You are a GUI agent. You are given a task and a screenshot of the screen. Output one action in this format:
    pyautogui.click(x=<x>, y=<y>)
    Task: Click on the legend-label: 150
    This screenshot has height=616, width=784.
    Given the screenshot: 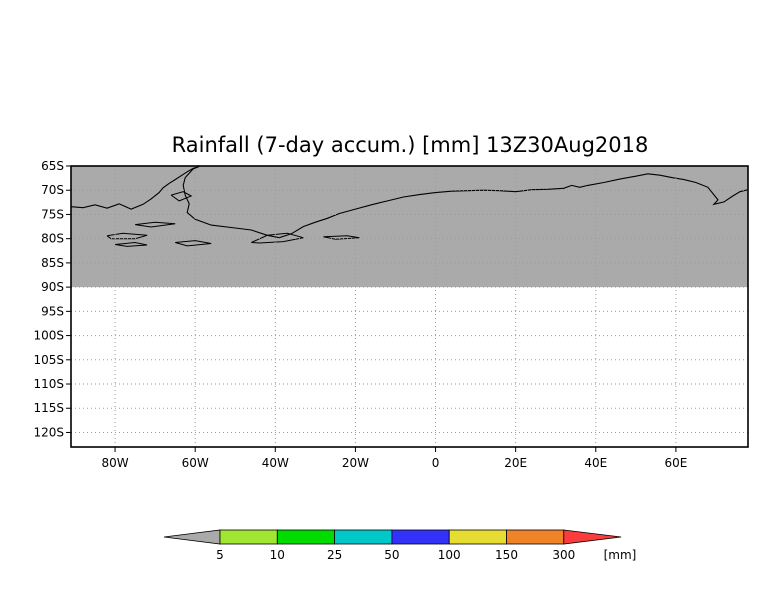 What is the action you would take?
    pyautogui.click(x=506, y=555)
    